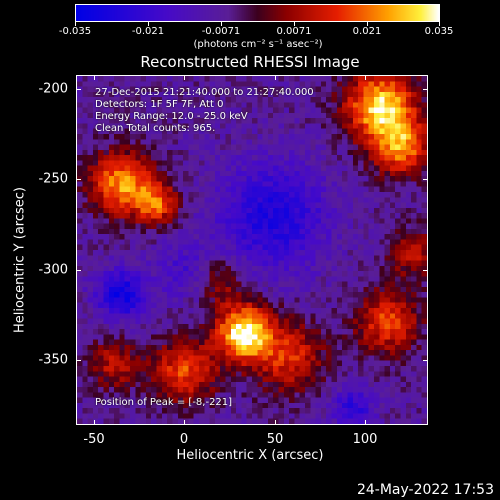  What do you see at coordinates (75, 31) in the screenshot?
I see `colorbar-tick-label: -0.035` at bounding box center [75, 31].